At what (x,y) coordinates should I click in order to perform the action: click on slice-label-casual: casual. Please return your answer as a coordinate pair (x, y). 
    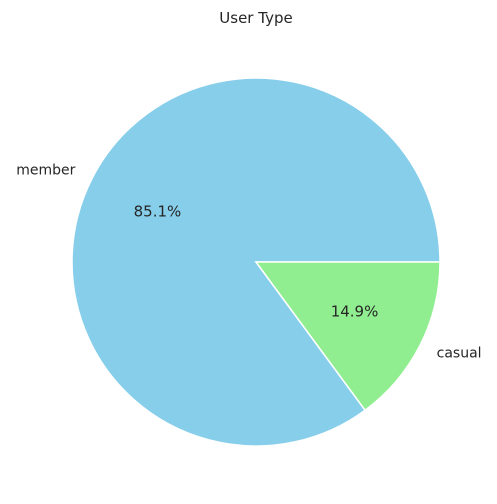
    Looking at the image, I should click on (459, 353).